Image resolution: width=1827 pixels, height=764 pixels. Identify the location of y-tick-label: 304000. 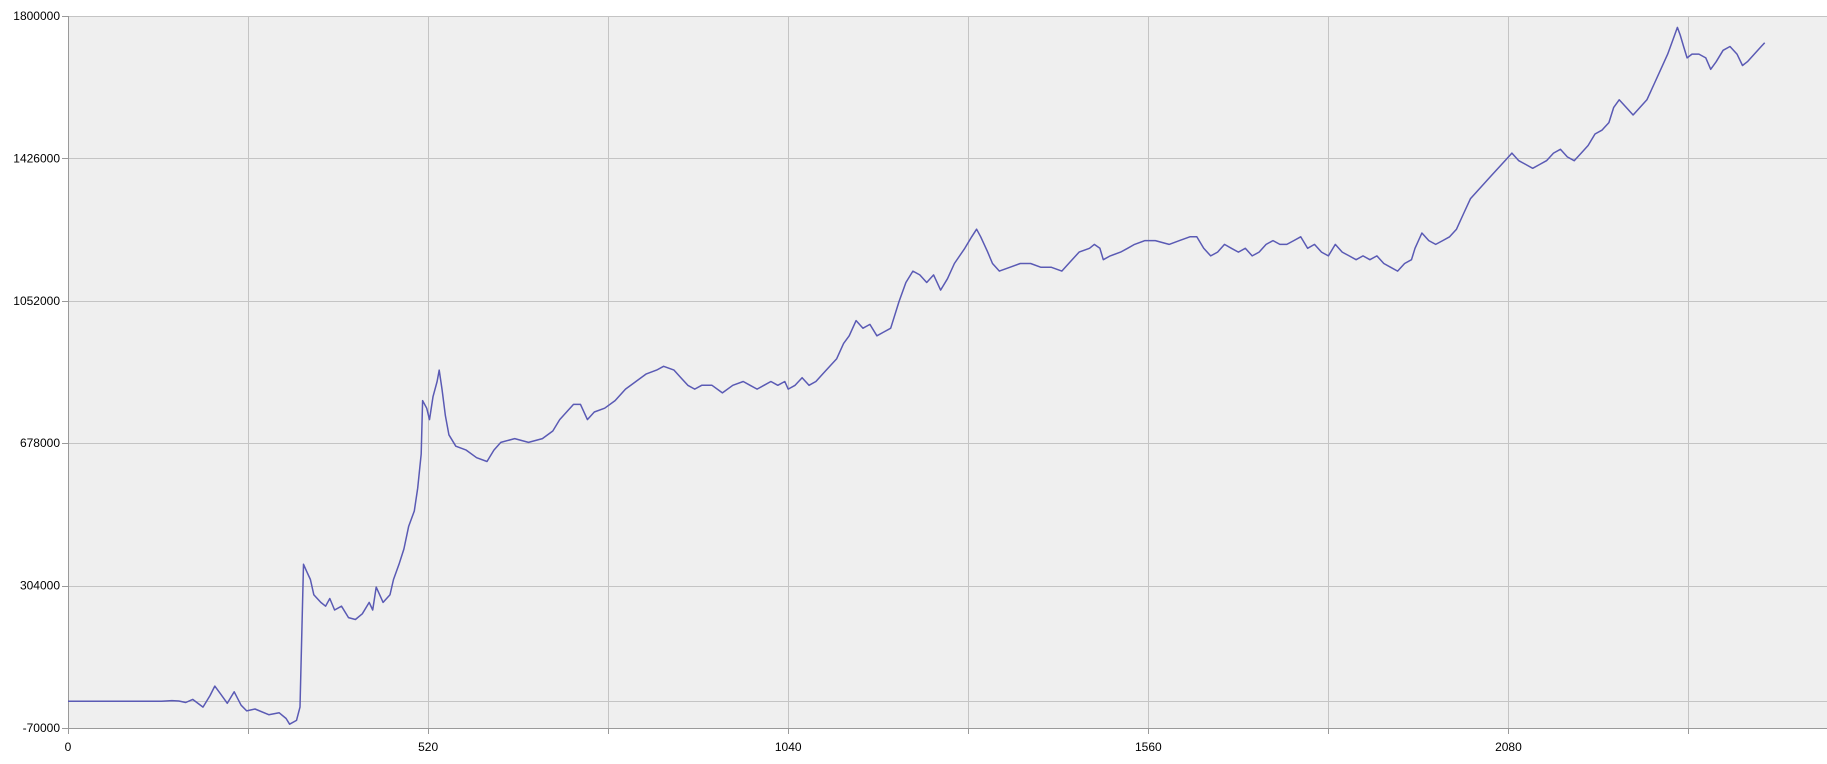
(40, 586).